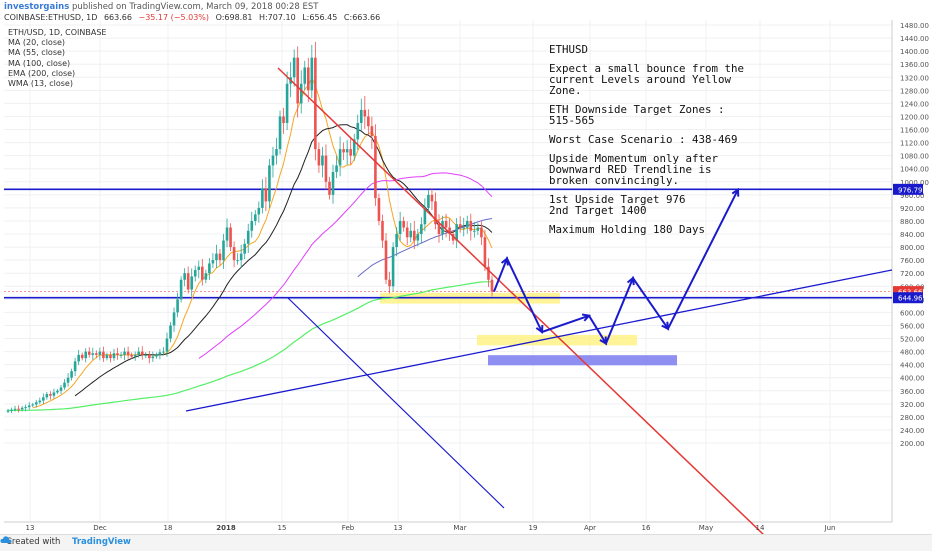 This screenshot has height=551, width=932. Describe the element at coordinates (101, 542) in the screenshot. I see `tradingview-brand: TradingView` at that location.